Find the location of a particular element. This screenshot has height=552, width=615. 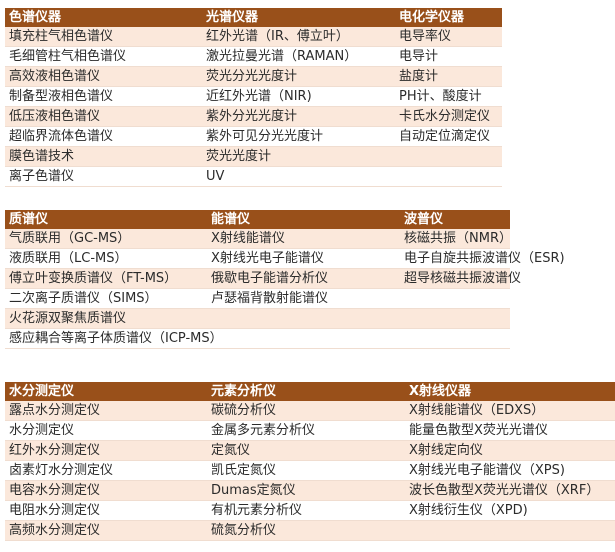

table-cell: 离子色谱仪 is located at coordinates (103, 176).